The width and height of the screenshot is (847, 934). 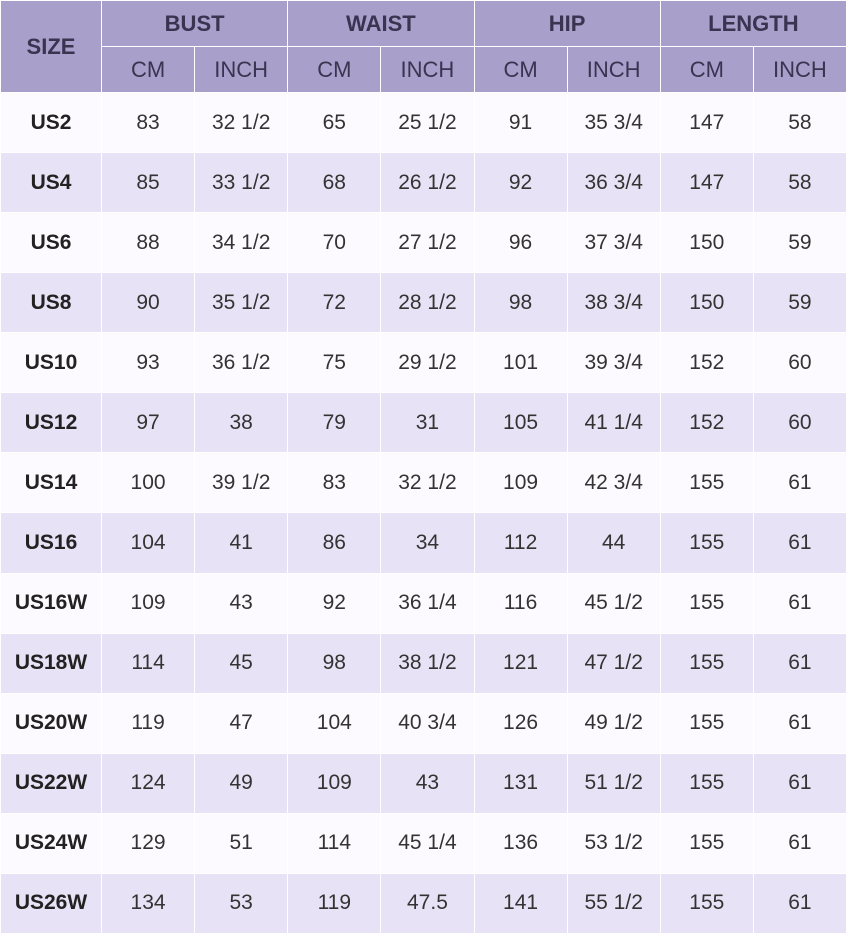 What do you see at coordinates (520, 303) in the screenshot?
I see `value-cell: 98` at bounding box center [520, 303].